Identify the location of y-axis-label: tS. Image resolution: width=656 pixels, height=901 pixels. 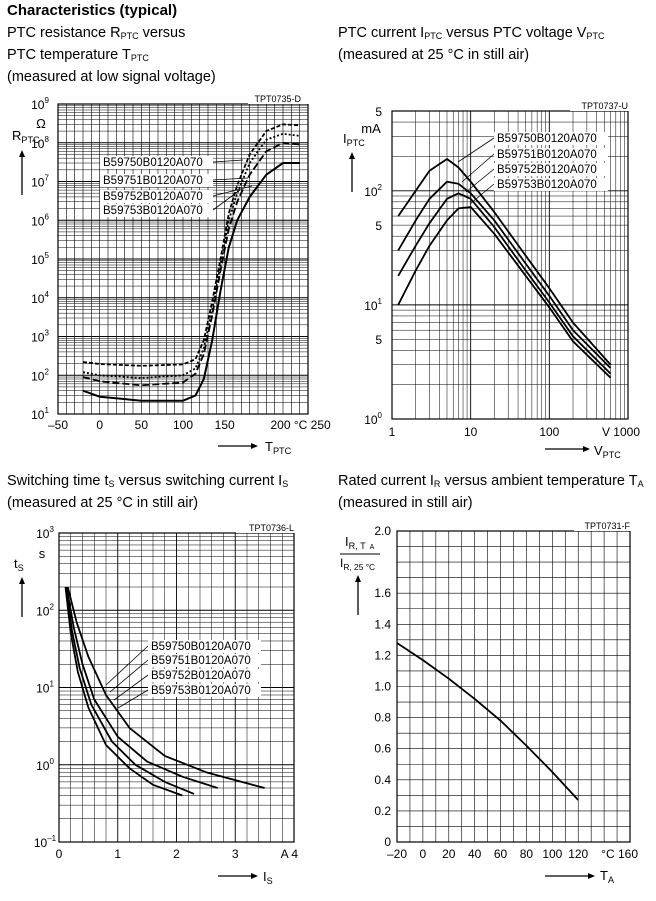
(19, 564).